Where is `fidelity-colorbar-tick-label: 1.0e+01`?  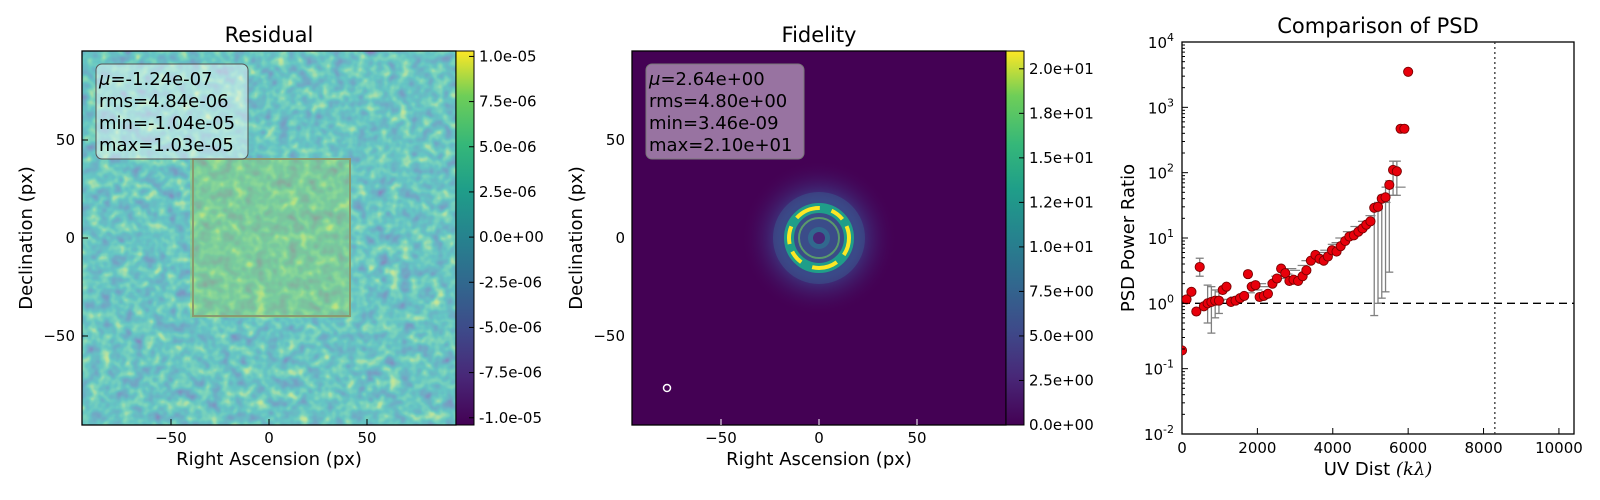 fidelity-colorbar-tick-label: 1.0e+01 is located at coordinates (1061, 247).